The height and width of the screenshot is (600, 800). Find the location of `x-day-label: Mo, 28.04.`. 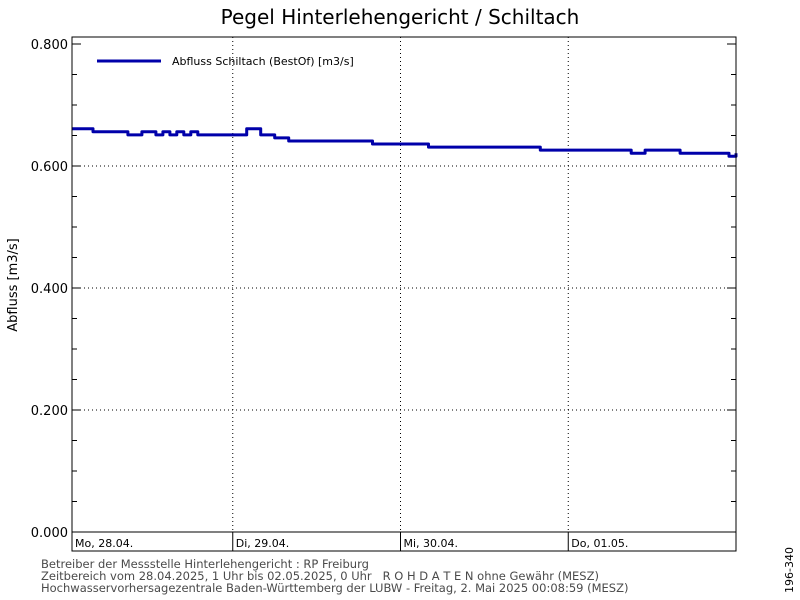

x-day-label: Mo, 28.04. is located at coordinates (104, 543).